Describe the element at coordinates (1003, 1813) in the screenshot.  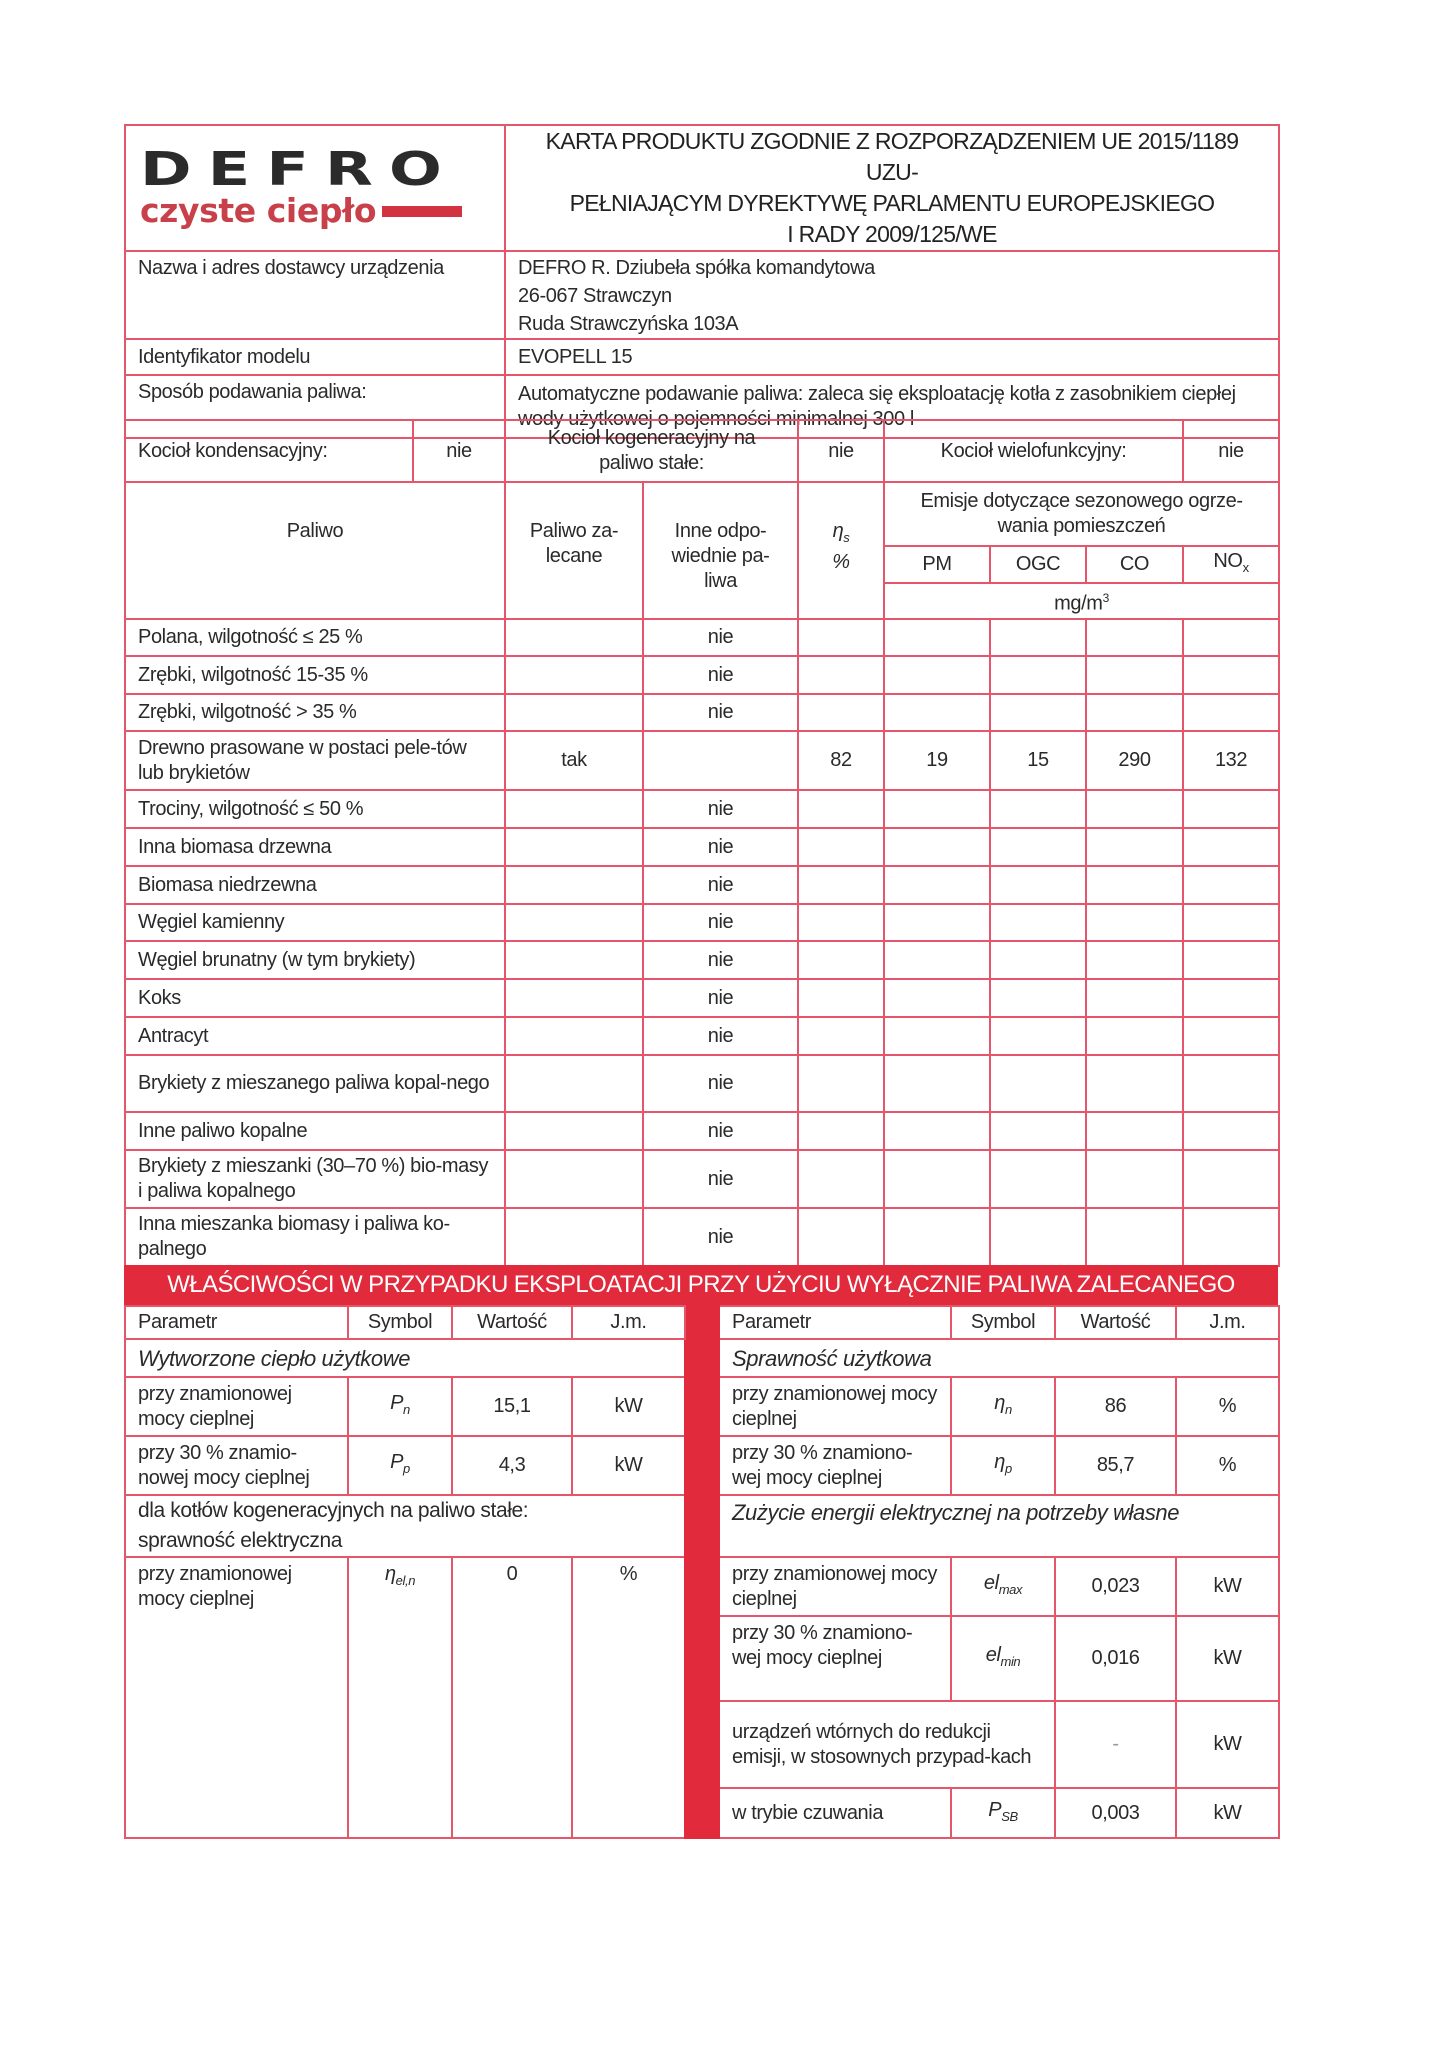
I see `symbol: PSB` at that location.